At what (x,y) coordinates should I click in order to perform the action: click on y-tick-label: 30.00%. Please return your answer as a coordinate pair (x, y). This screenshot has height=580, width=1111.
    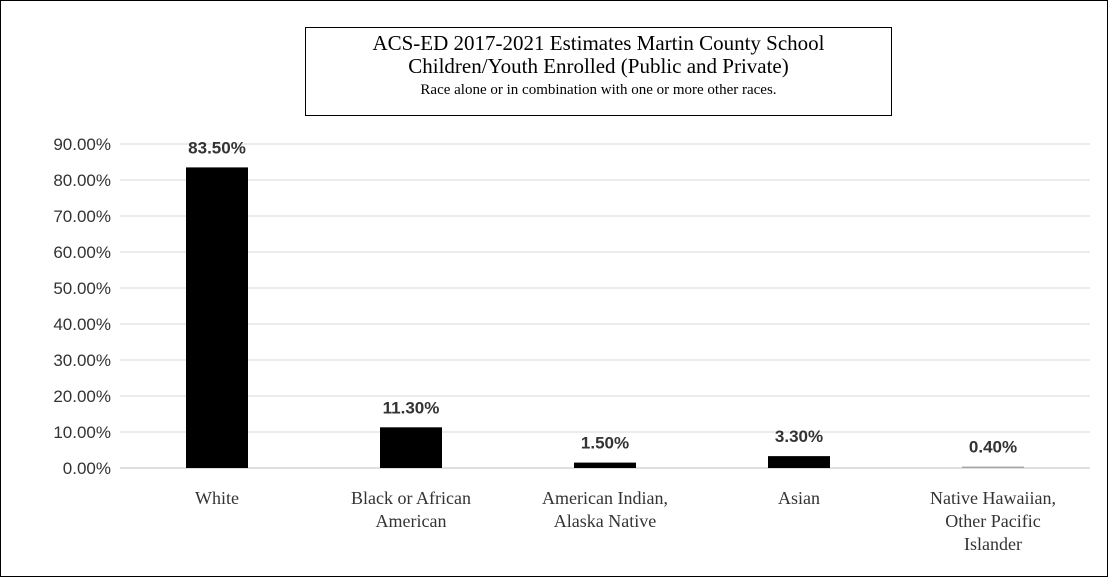
    Looking at the image, I should click on (82, 360).